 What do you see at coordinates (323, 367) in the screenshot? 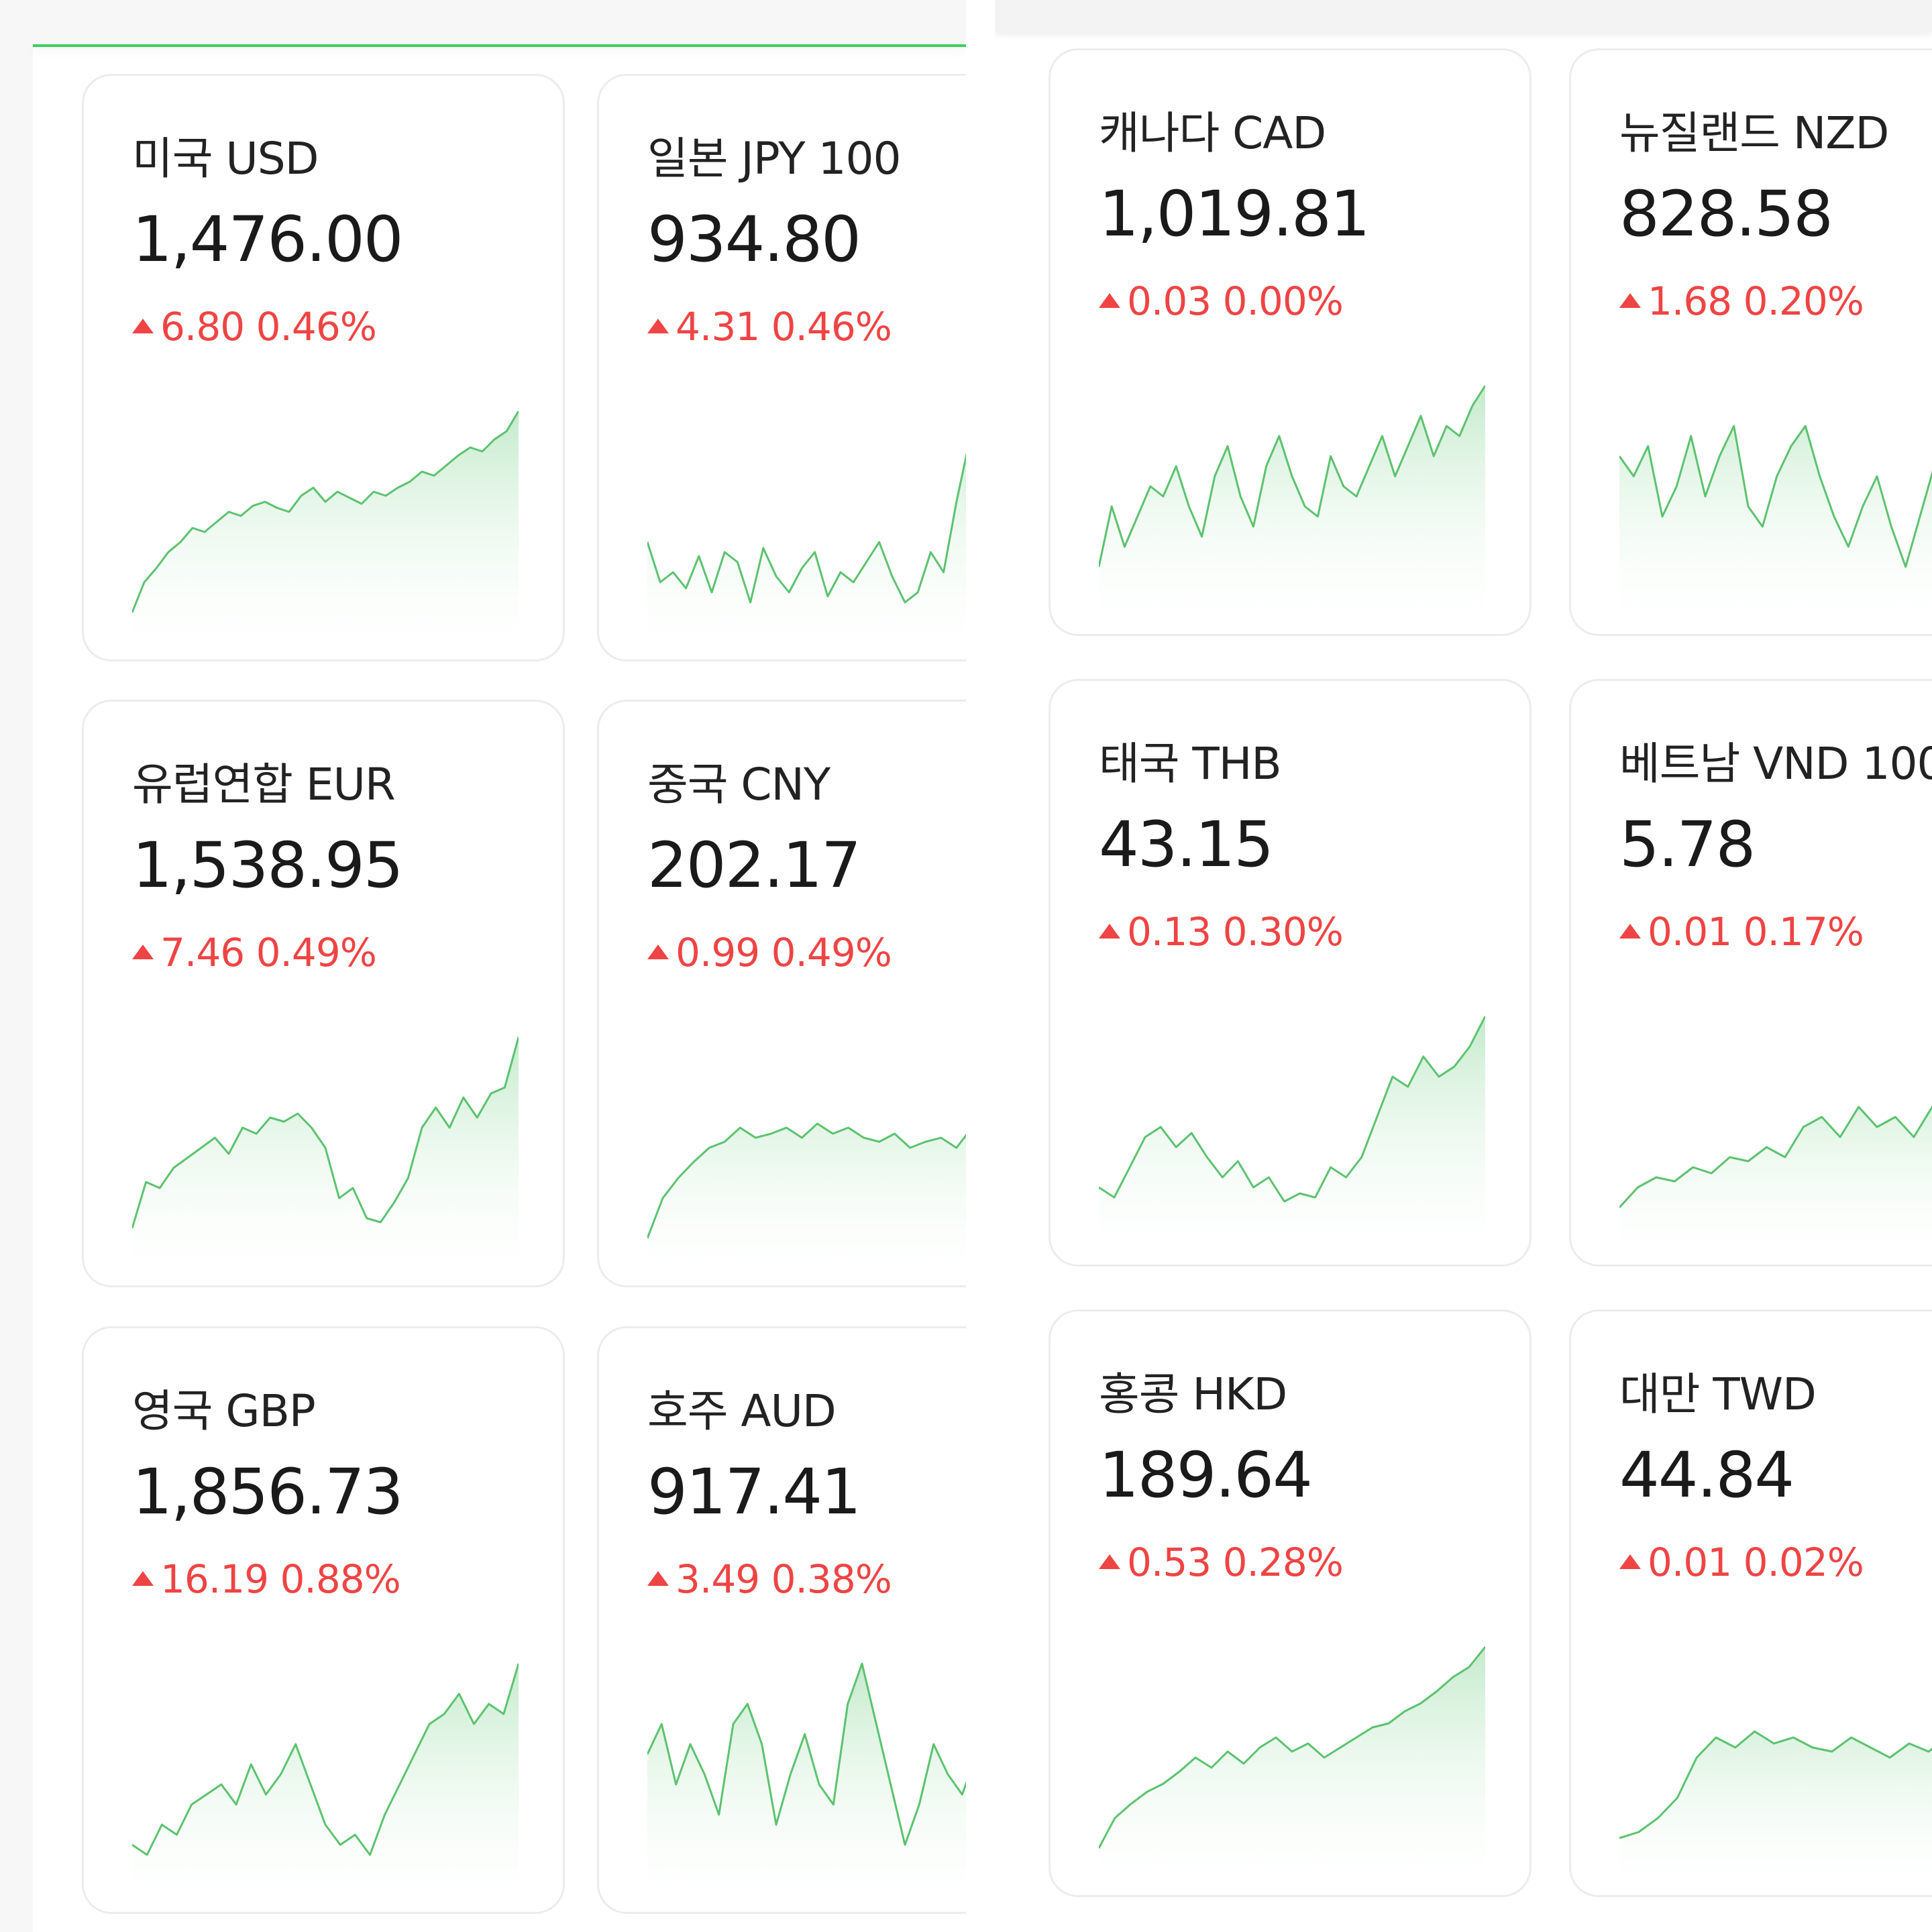
I see `currency-card-usd: 미국 USD 1,476.00 6.80 0.46%` at bounding box center [323, 367].